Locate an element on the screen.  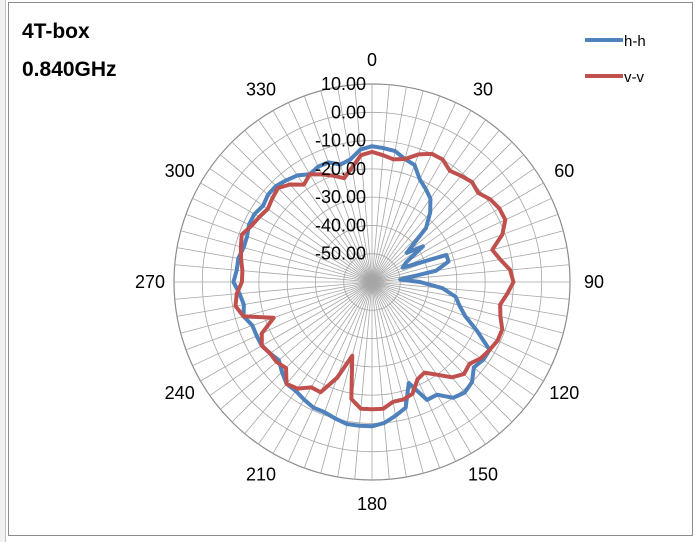
angle-label-60: 60 is located at coordinates (564, 171).